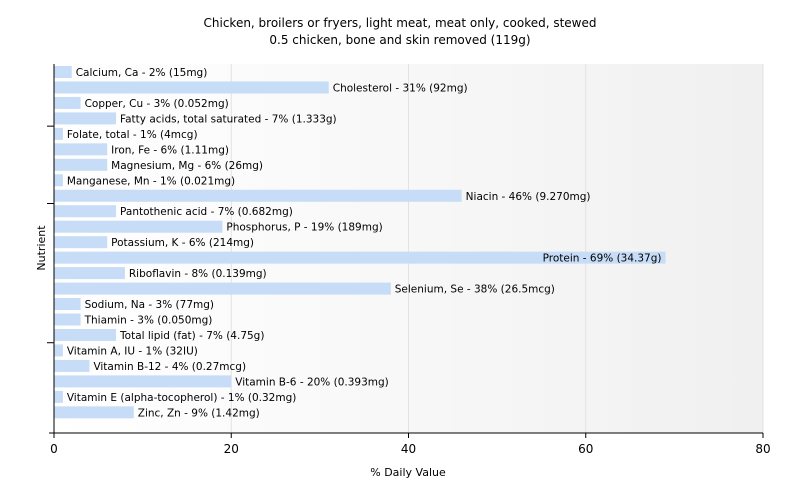  Describe the element at coordinates (151, 181) in the screenshot. I see `bar-label-7: Manganese, Mn - 1% (0.021mg)` at that location.